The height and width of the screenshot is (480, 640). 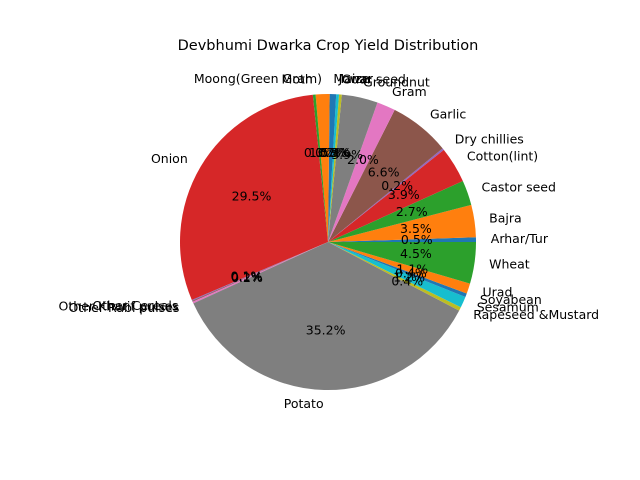 I want to click on pie-slice-onion, so click(x=253, y=197).